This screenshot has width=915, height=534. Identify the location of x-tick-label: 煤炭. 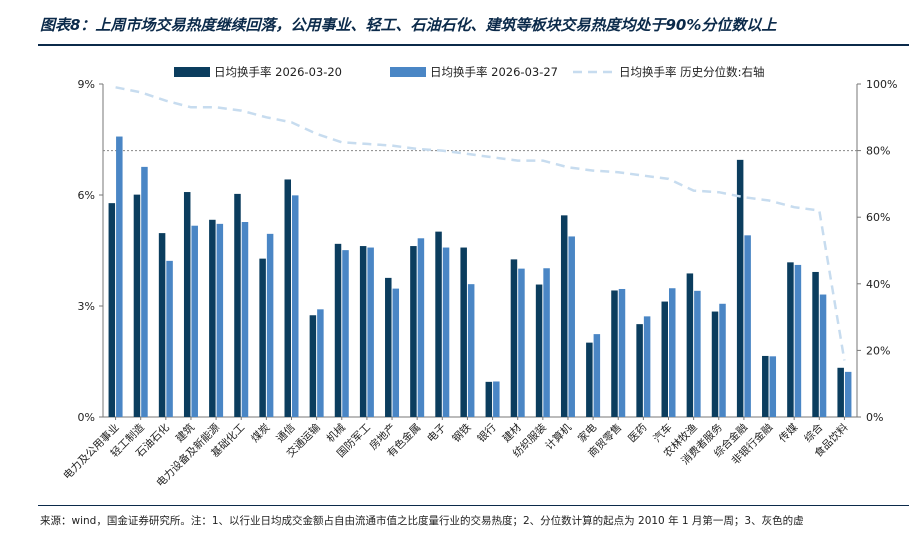
(260, 433).